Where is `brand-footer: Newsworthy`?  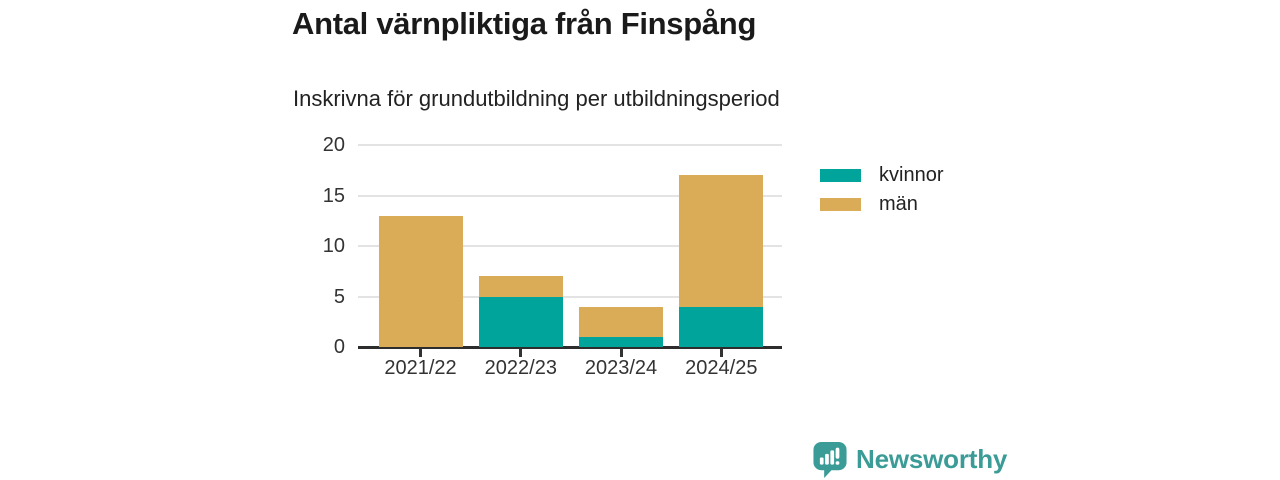 brand-footer: Newsworthy is located at coordinates (909, 459).